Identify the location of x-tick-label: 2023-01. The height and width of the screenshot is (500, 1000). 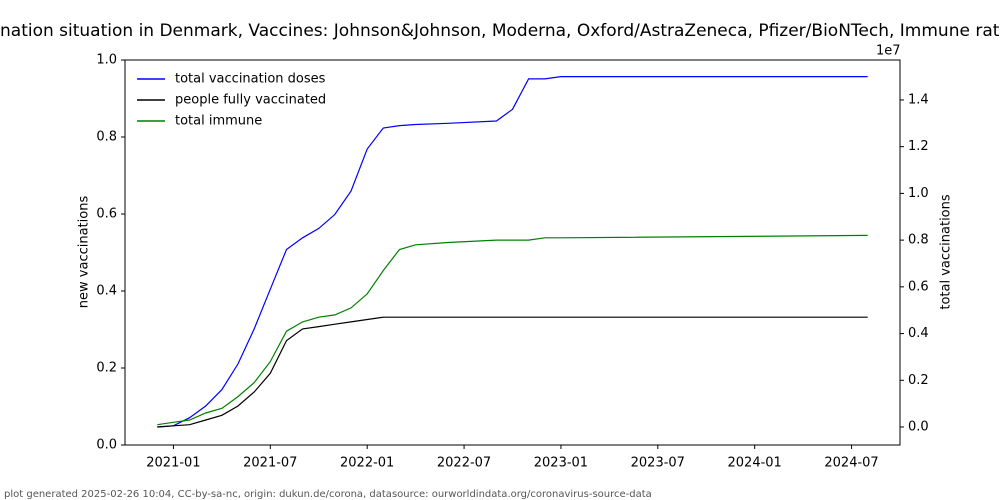
(561, 463).